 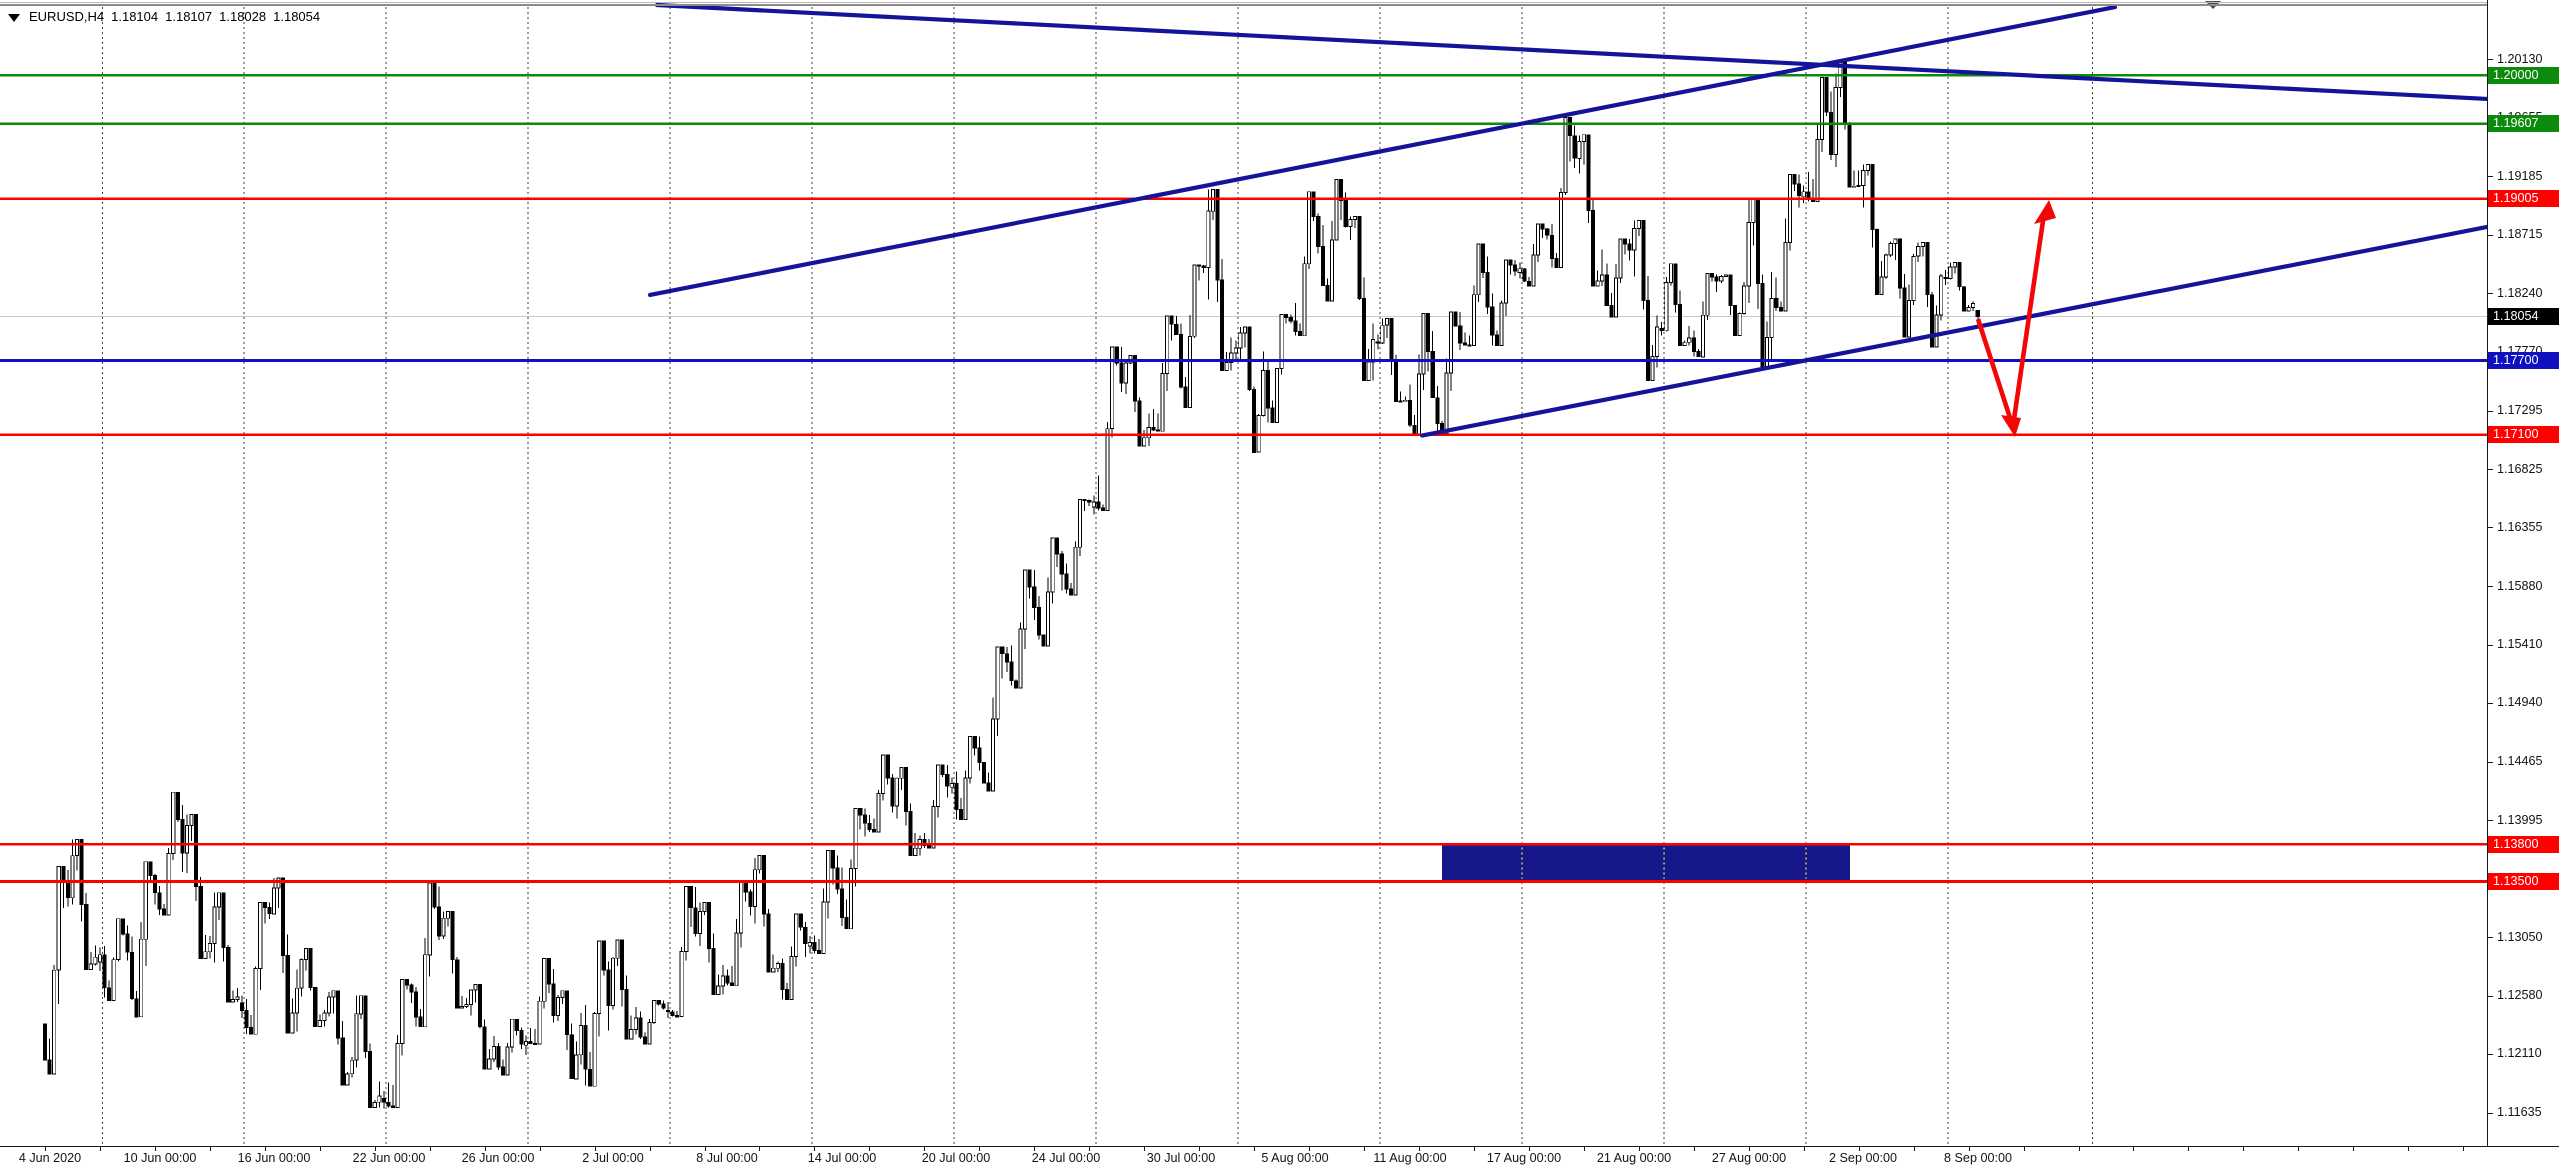 I want to click on window-top-border-dark, so click(x=1279, y=5).